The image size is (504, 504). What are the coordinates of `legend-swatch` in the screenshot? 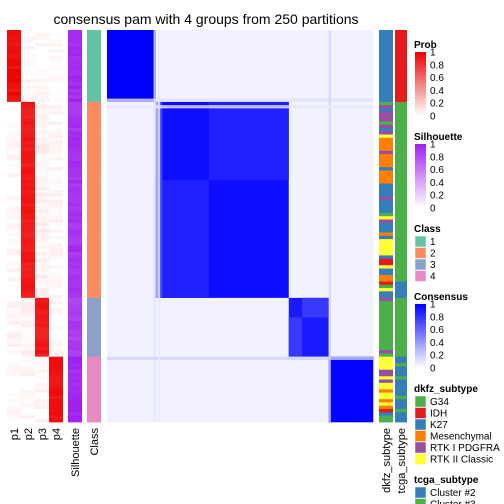 It's located at (420, 447).